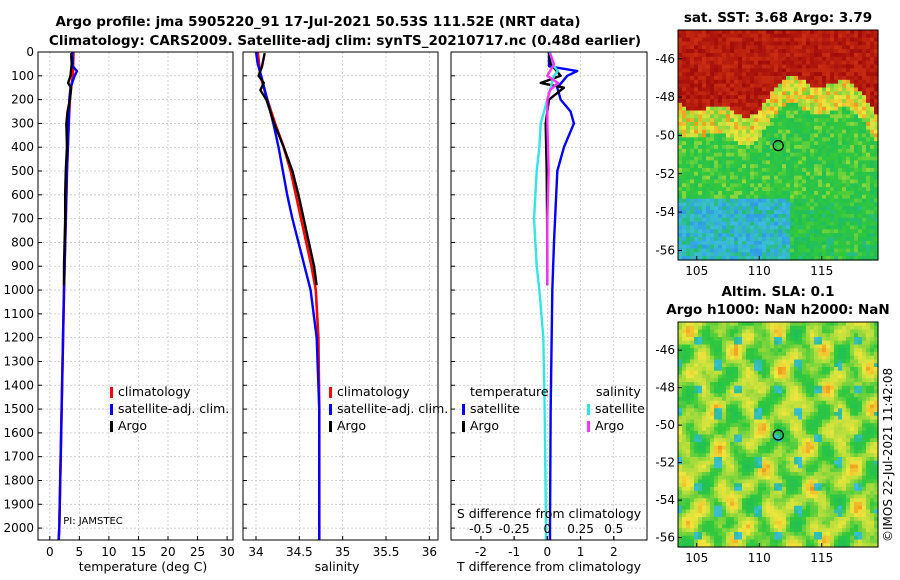  Describe the element at coordinates (255, 552) in the screenshot. I see `x-tick-label: 34` at that location.